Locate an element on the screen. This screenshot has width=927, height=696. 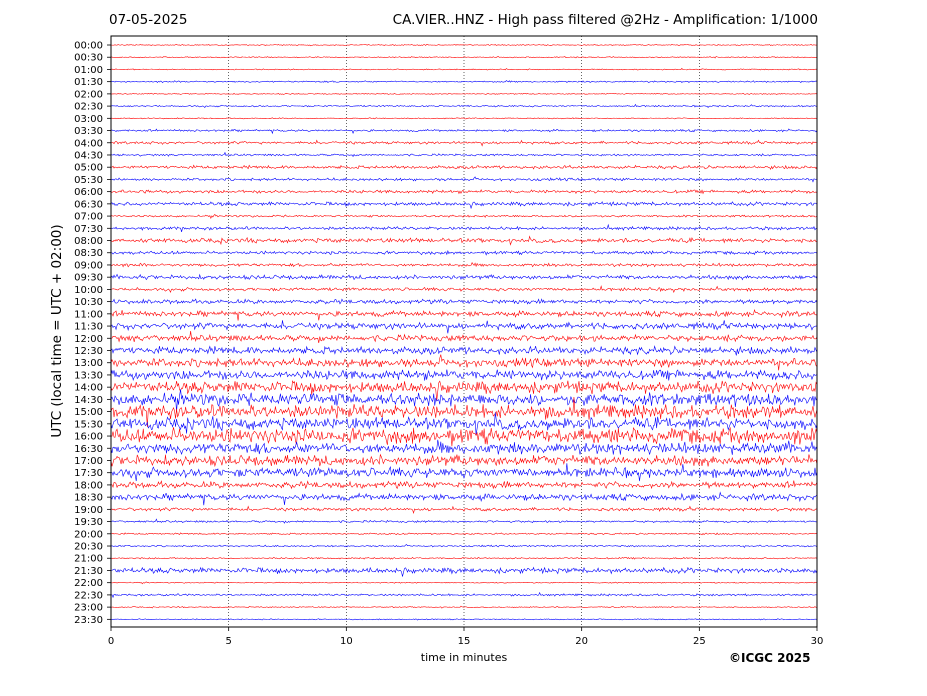
y-tick-label: 09:00 is located at coordinates (88, 265).